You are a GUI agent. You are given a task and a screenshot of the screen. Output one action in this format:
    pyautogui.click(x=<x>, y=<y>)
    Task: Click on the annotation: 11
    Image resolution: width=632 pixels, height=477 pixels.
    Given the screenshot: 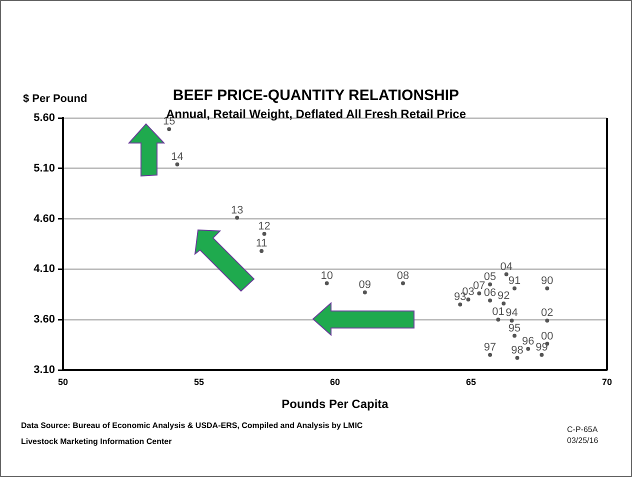 What is the action you would take?
    pyautogui.click(x=262, y=244)
    